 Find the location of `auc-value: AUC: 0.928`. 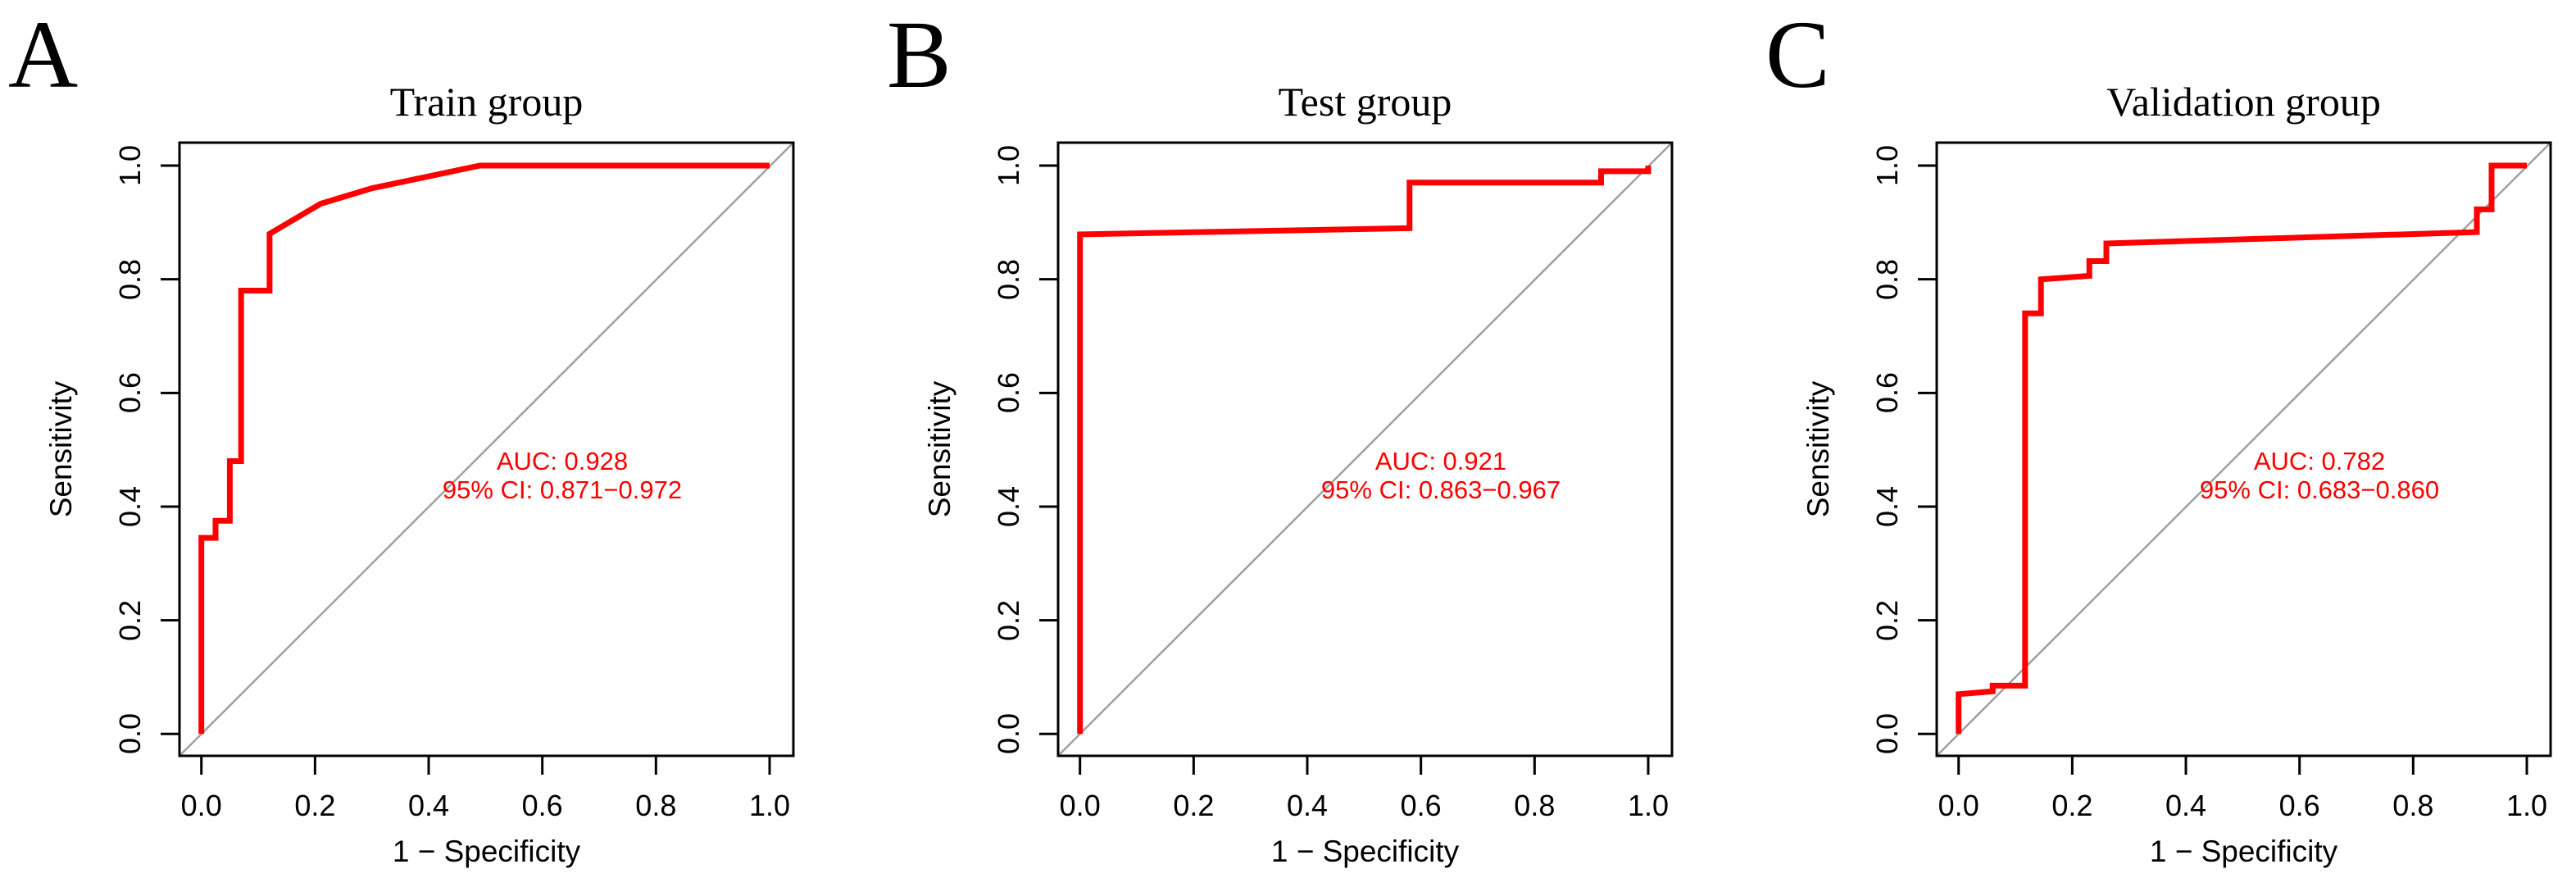

auc-value: AUC: 0.928 is located at coordinates (562, 461).